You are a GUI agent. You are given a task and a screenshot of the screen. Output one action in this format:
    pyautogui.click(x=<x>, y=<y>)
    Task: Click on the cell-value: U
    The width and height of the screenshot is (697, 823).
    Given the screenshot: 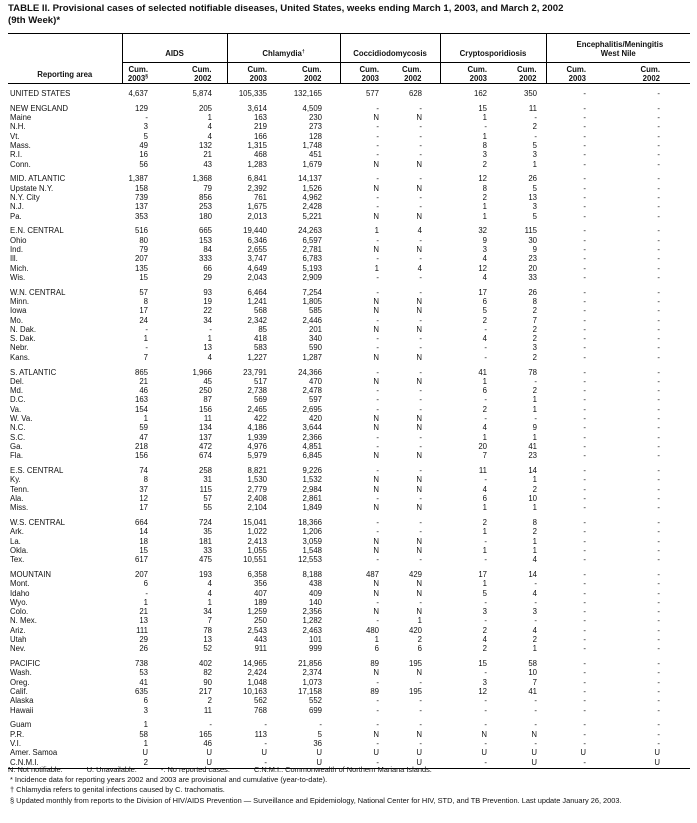 What is the action you would take?
    pyautogui.click(x=654, y=763)
    